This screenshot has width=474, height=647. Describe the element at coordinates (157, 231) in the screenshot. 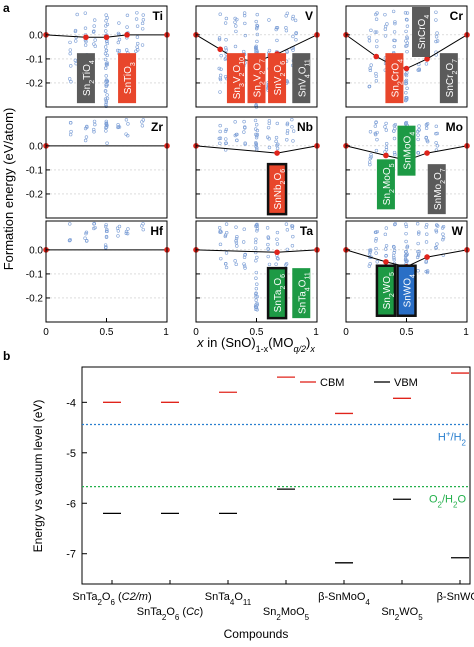

I see `element-label: Hf` at that location.